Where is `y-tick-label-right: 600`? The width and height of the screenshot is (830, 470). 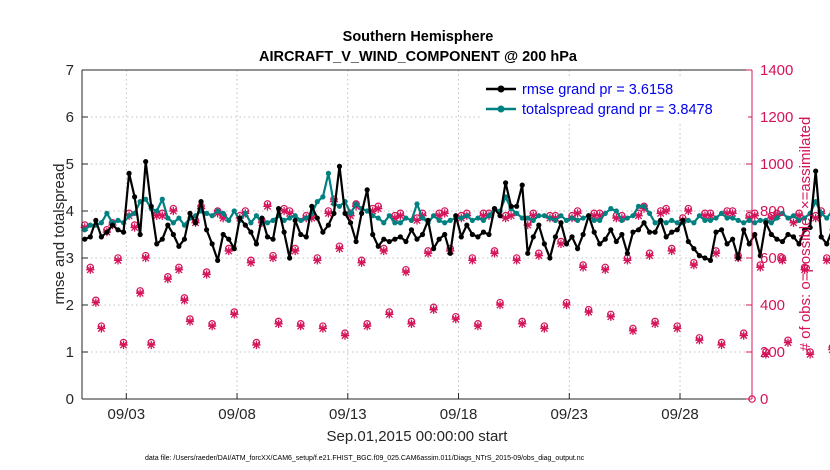
y-tick-label-right: 600 is located at coordinates (772, 258).